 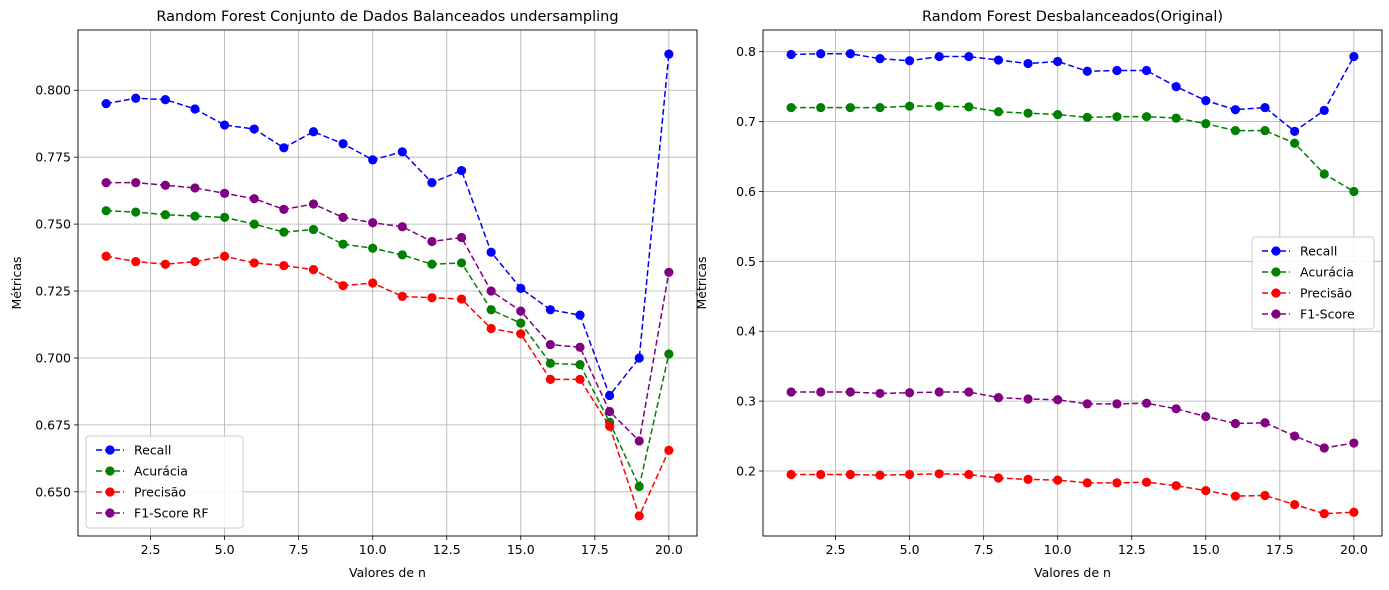 I want to click on legend-label: F1-Score, so click(x=1327, y=314).